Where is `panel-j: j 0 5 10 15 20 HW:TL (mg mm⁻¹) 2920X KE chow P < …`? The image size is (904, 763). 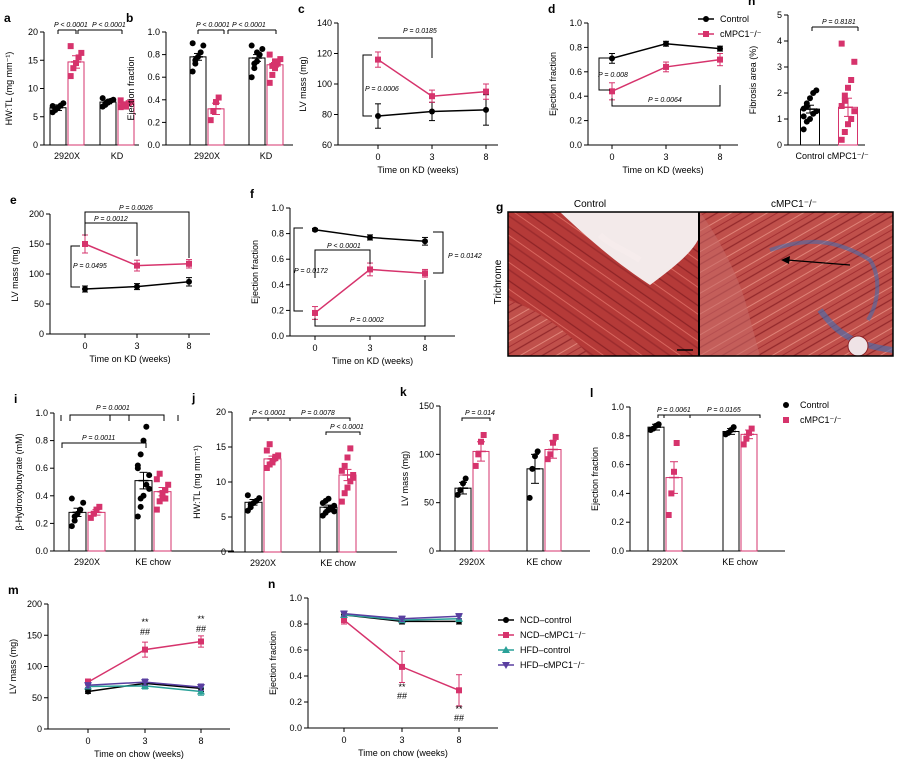
panel-j: j 0 5 10 15 20 HW:TL (mg mm⁻¹) 2920X KE chow P < … is located at coordinates (294, 479).